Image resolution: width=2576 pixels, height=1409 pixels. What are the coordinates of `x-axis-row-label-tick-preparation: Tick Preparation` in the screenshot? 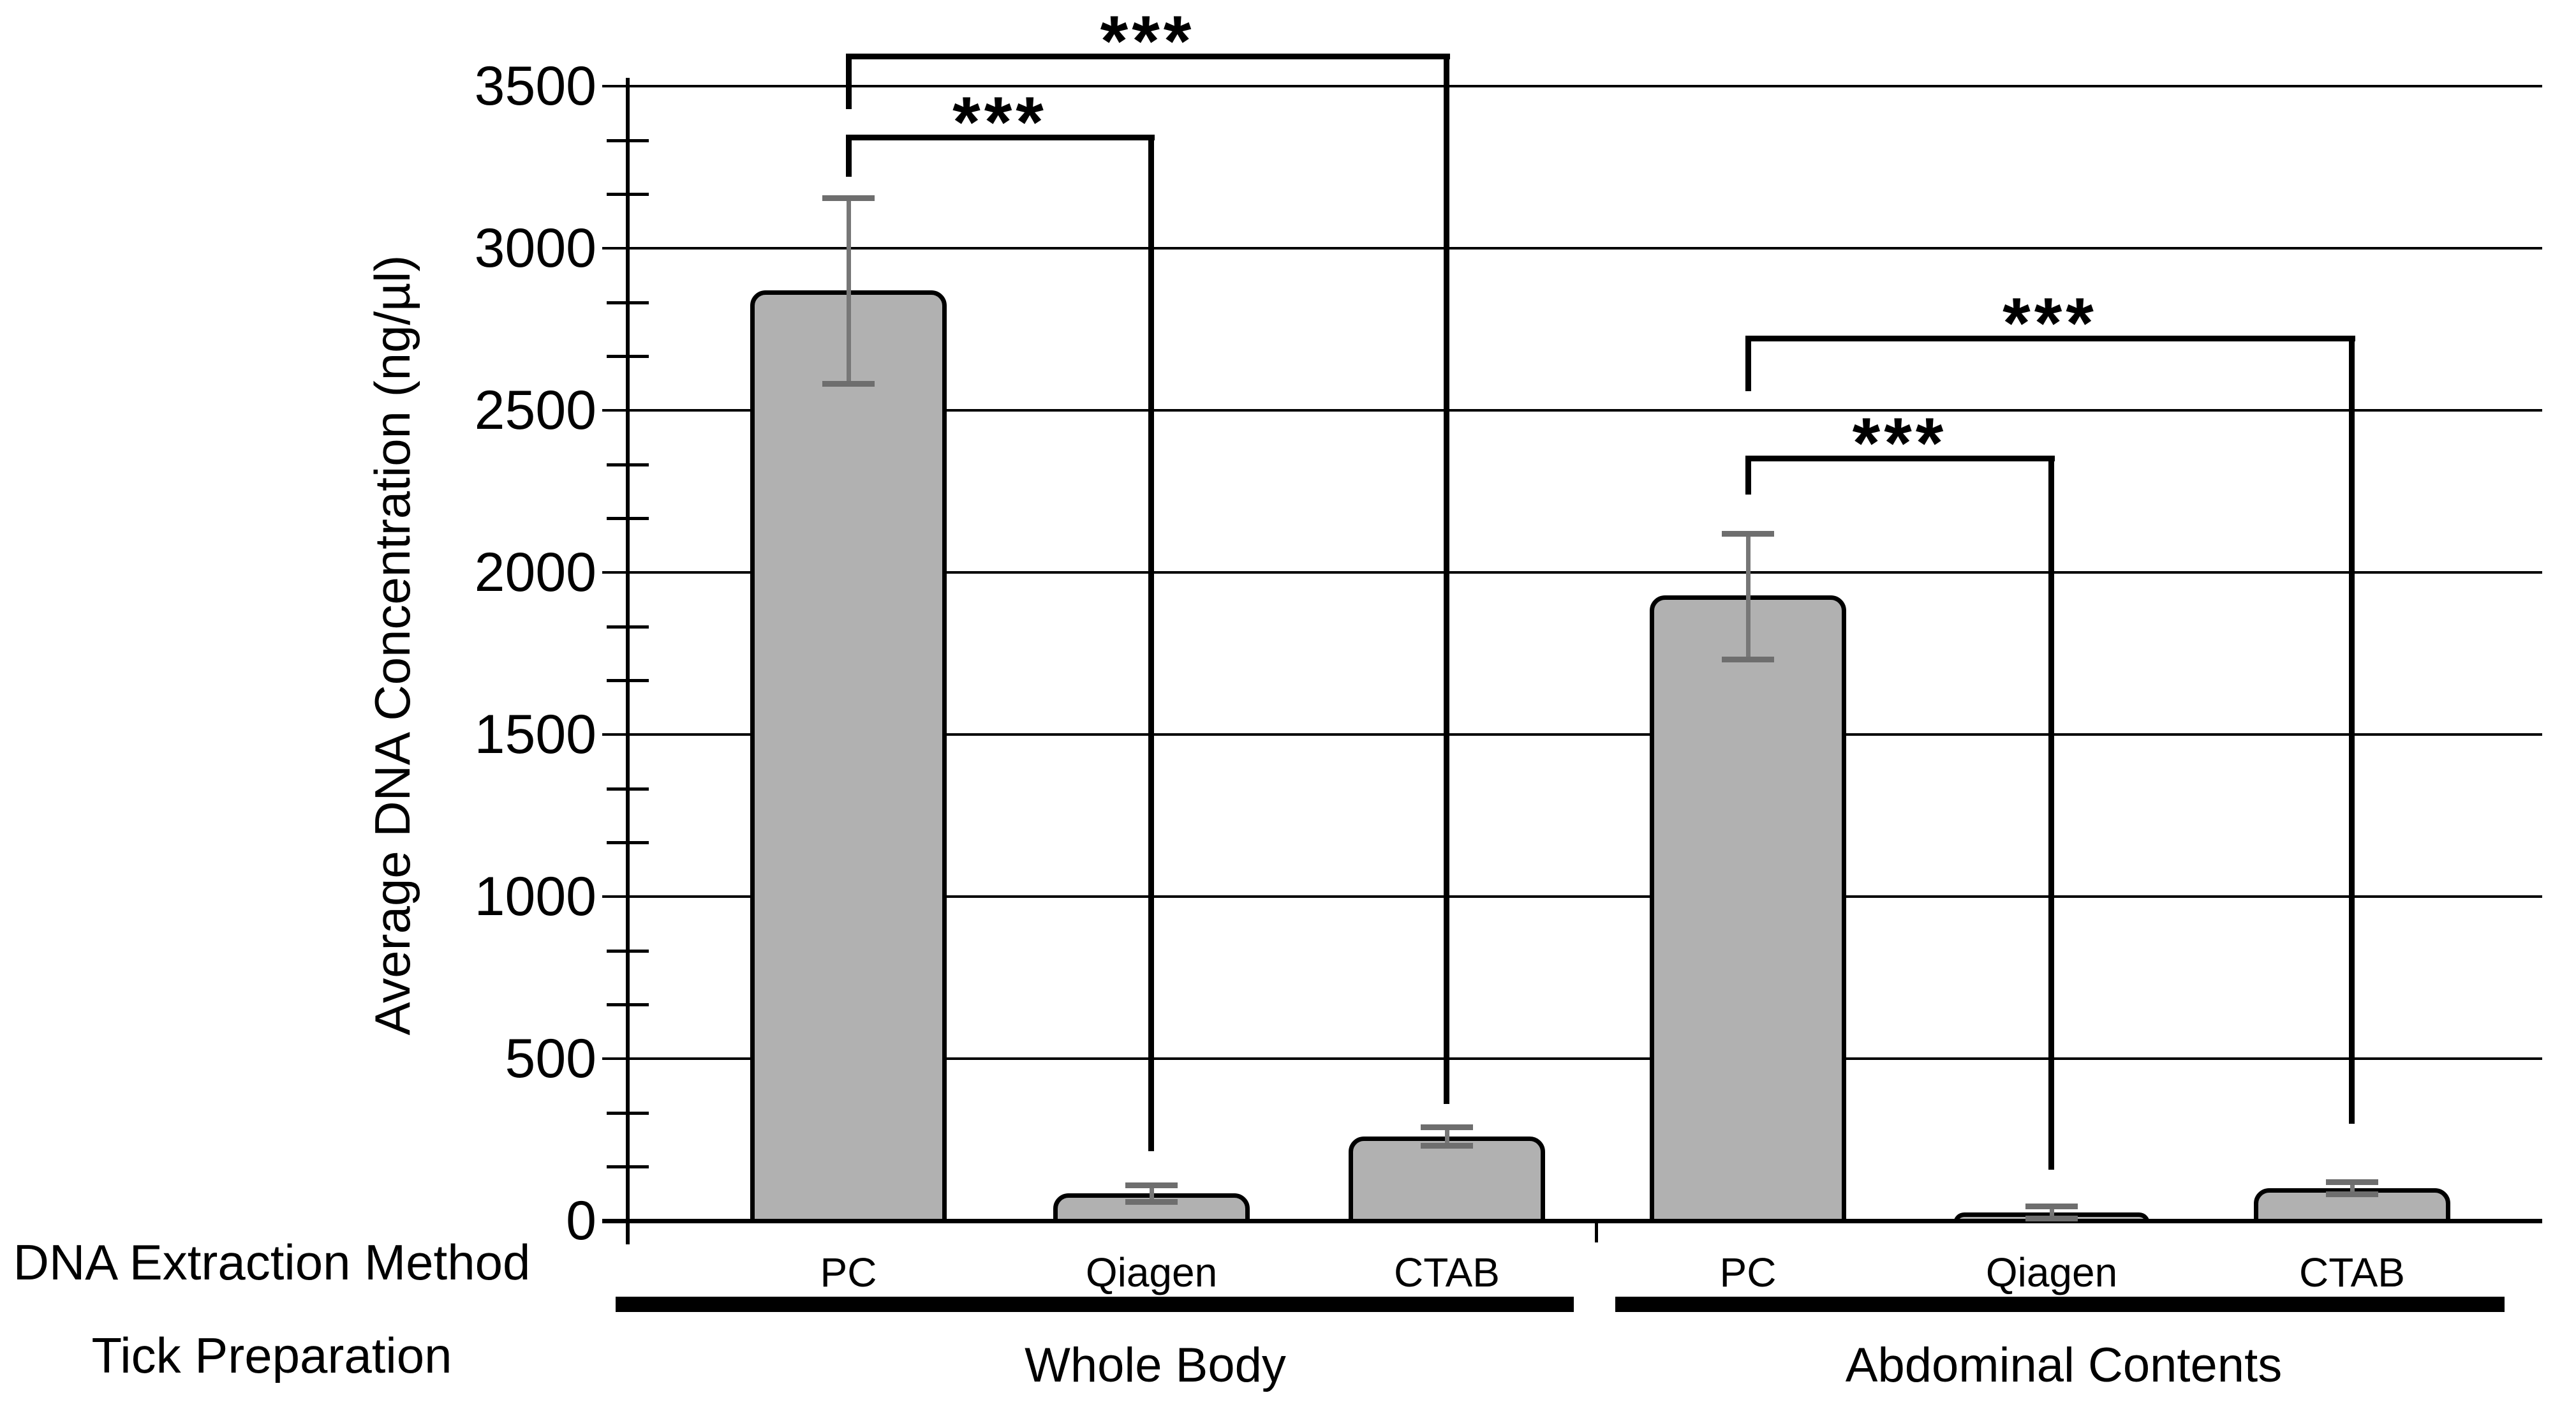 It's located at (271, 1355).